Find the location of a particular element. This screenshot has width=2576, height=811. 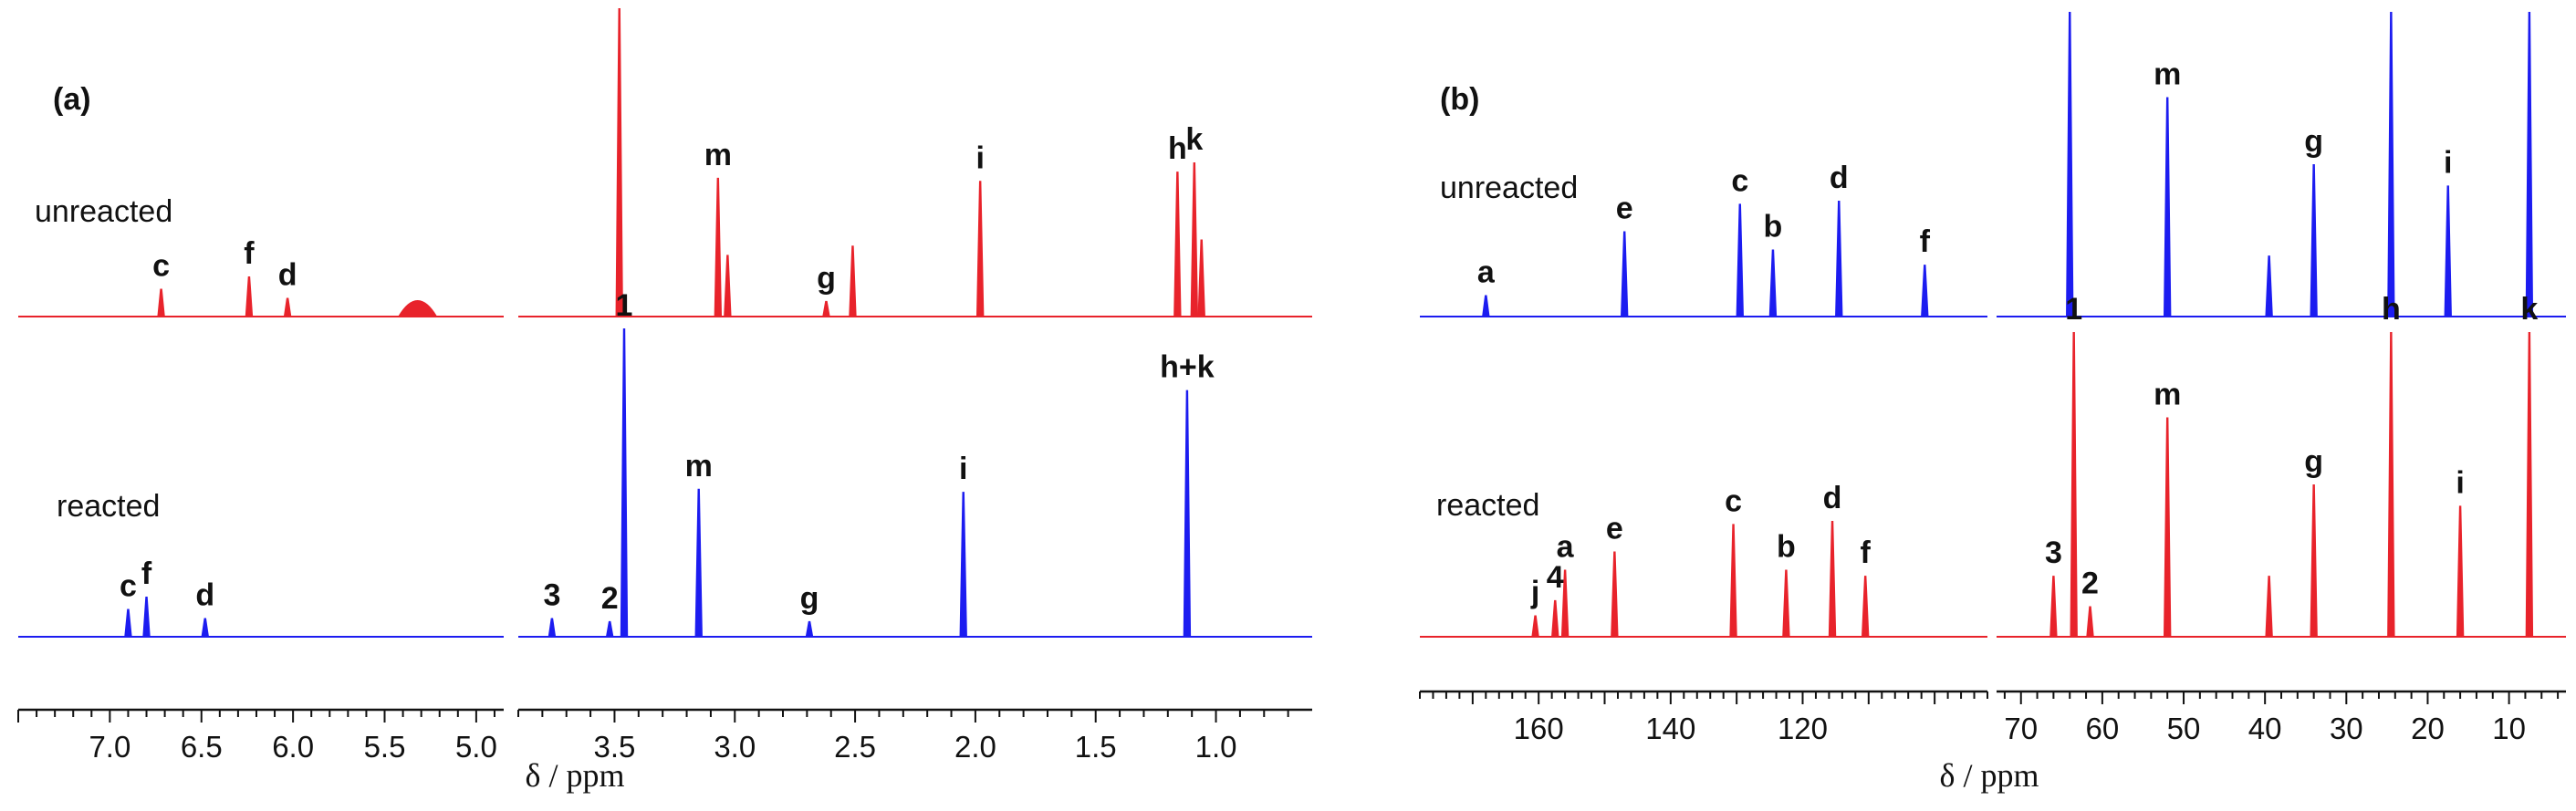

peak-reacted-d is located at coordinates (205, 628).